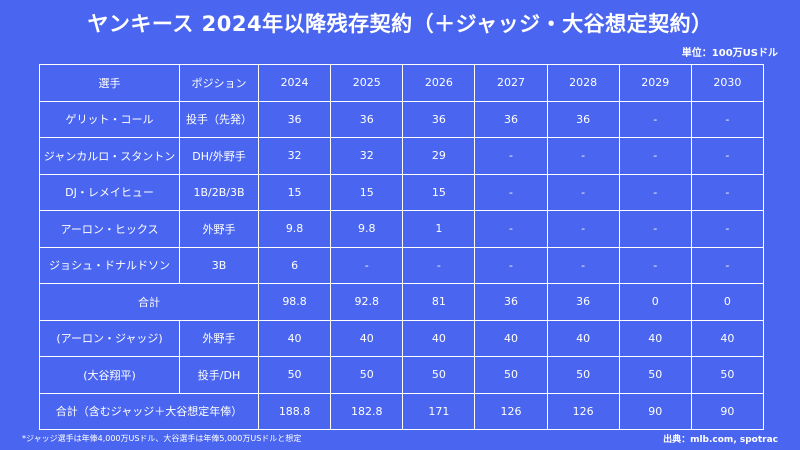  I want to click on header-year: 2025, so click(367, 83).